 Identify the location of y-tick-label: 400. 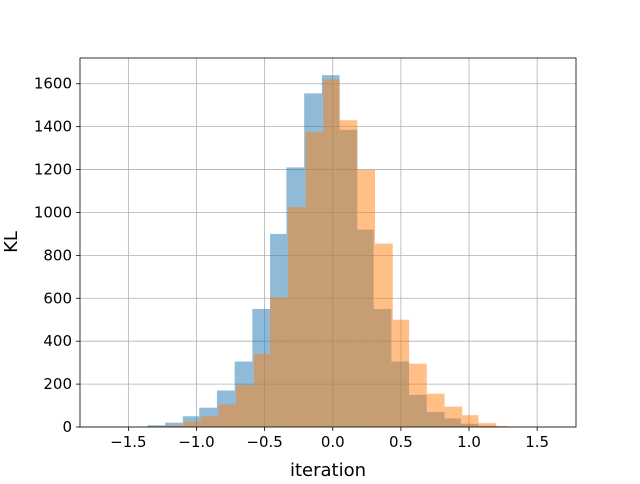
(57, 341).